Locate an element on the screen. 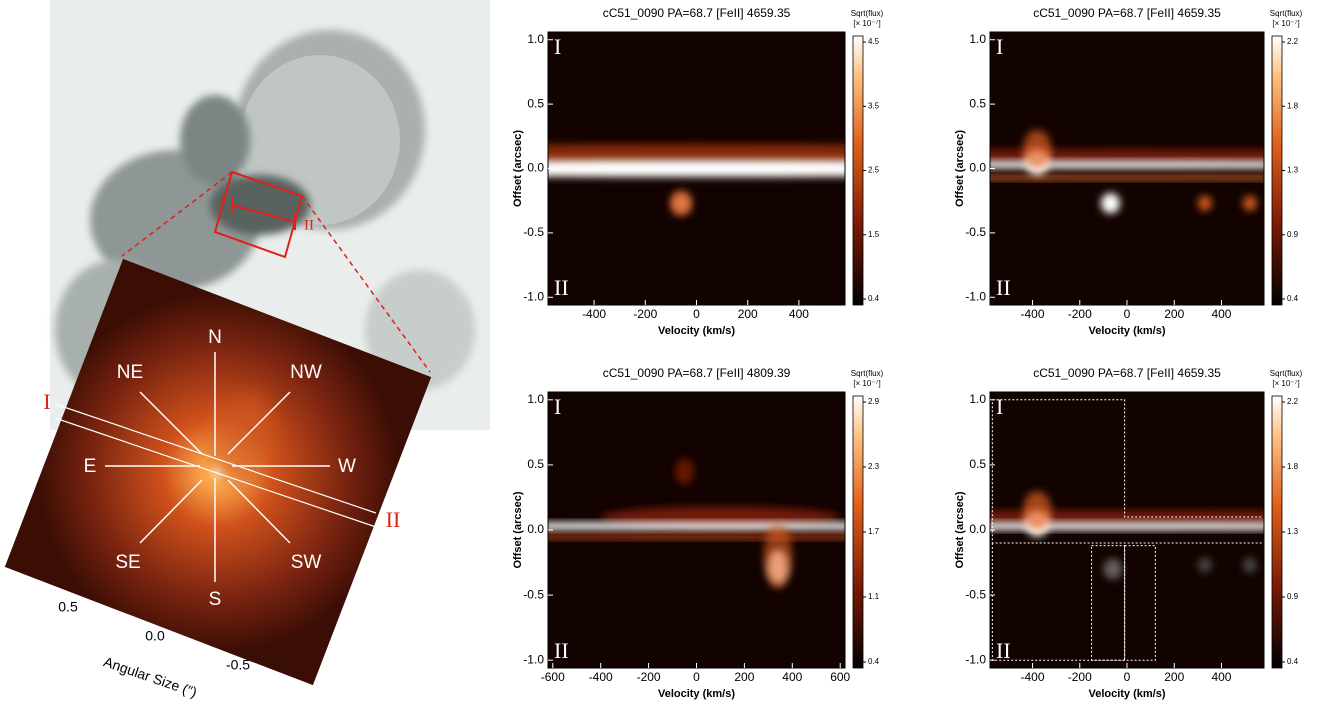 The image size is (1328, 710). colorbar-tick-label: 1.7 is located at coordinates (874, 531).